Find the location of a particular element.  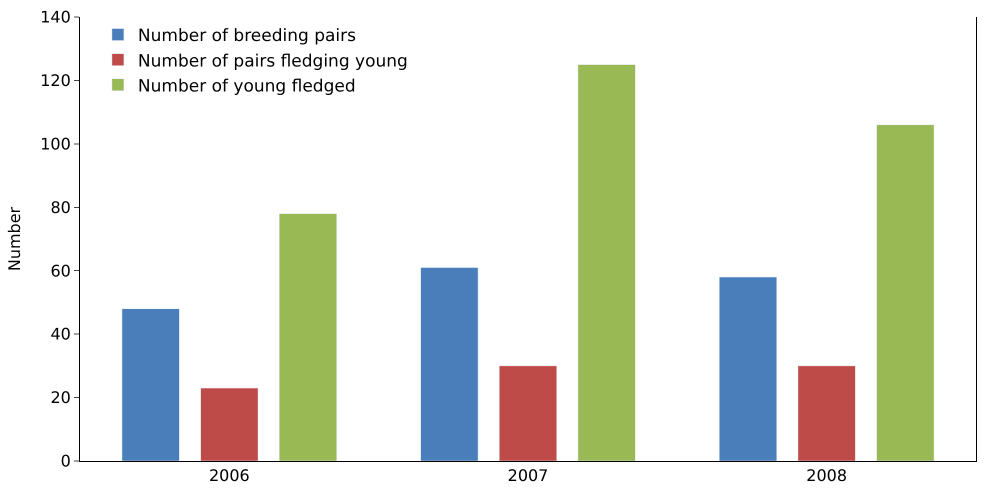

y-tick-label: 0 is located at coordinates (65, 461).